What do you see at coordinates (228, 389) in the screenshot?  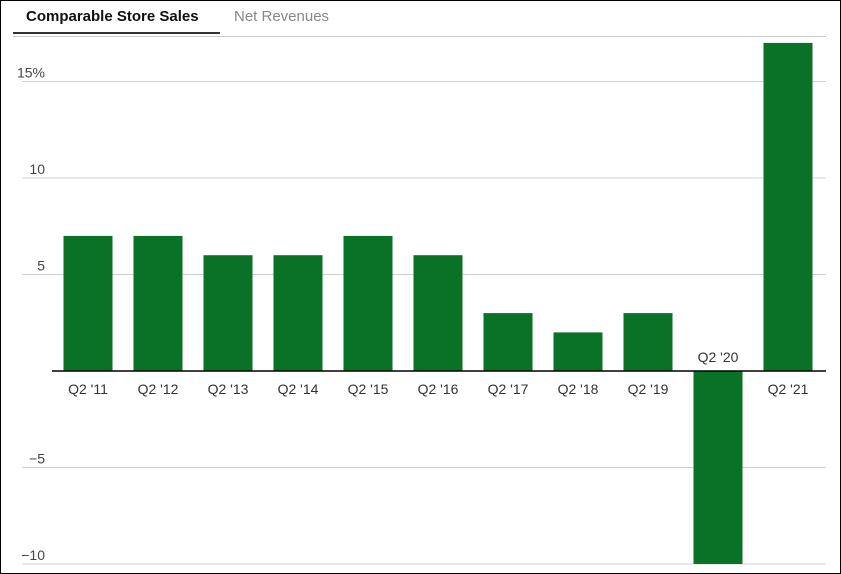 I see `x-tick-label: Q2 '13` at bounding box center [228, 389].